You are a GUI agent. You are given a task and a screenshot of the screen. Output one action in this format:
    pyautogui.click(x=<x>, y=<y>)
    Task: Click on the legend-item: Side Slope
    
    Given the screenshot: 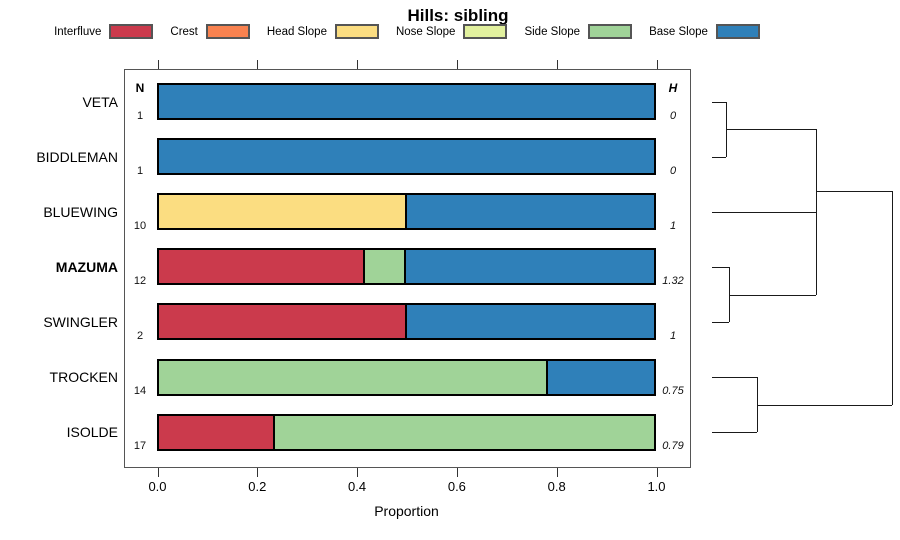 What is the action you would take?
    pyautogui.click(x=578, y=31)
    